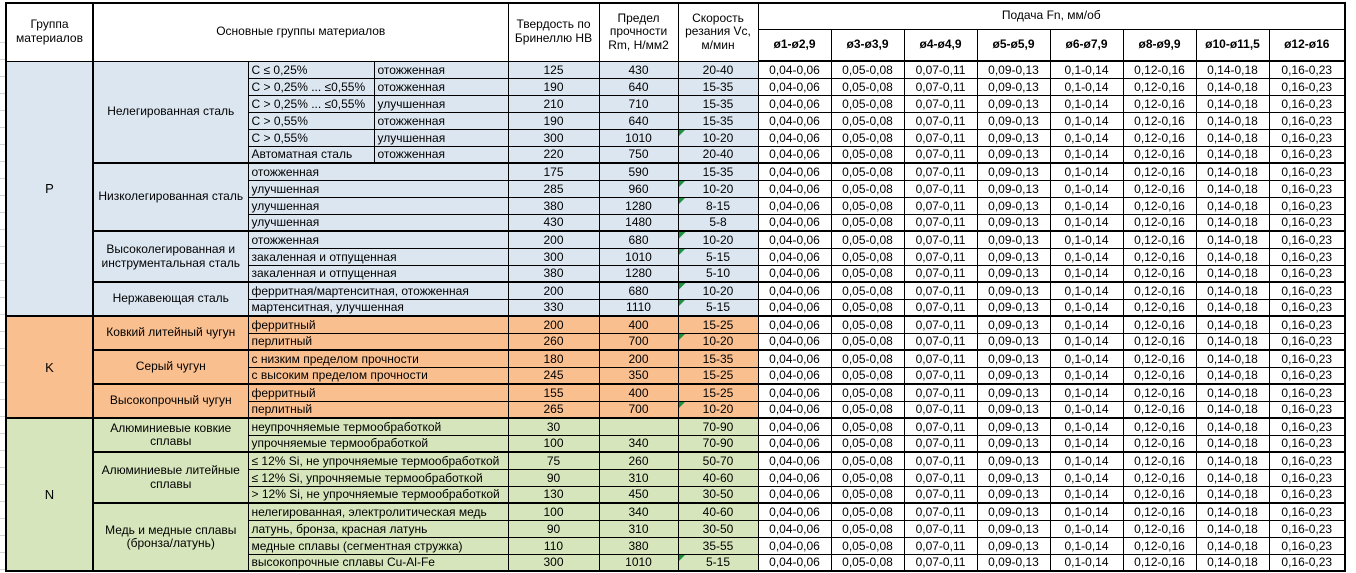  I want to click on header-feed-col-7: ø10-ø11,5, so click(1232, 45).